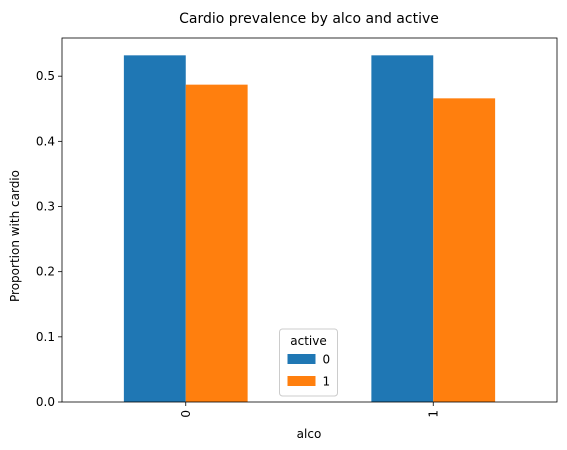  Describe the element at coordinates (309, 19) in the screenshot. I see `chart-title: Cardio prevalence by alco and active` at that location.